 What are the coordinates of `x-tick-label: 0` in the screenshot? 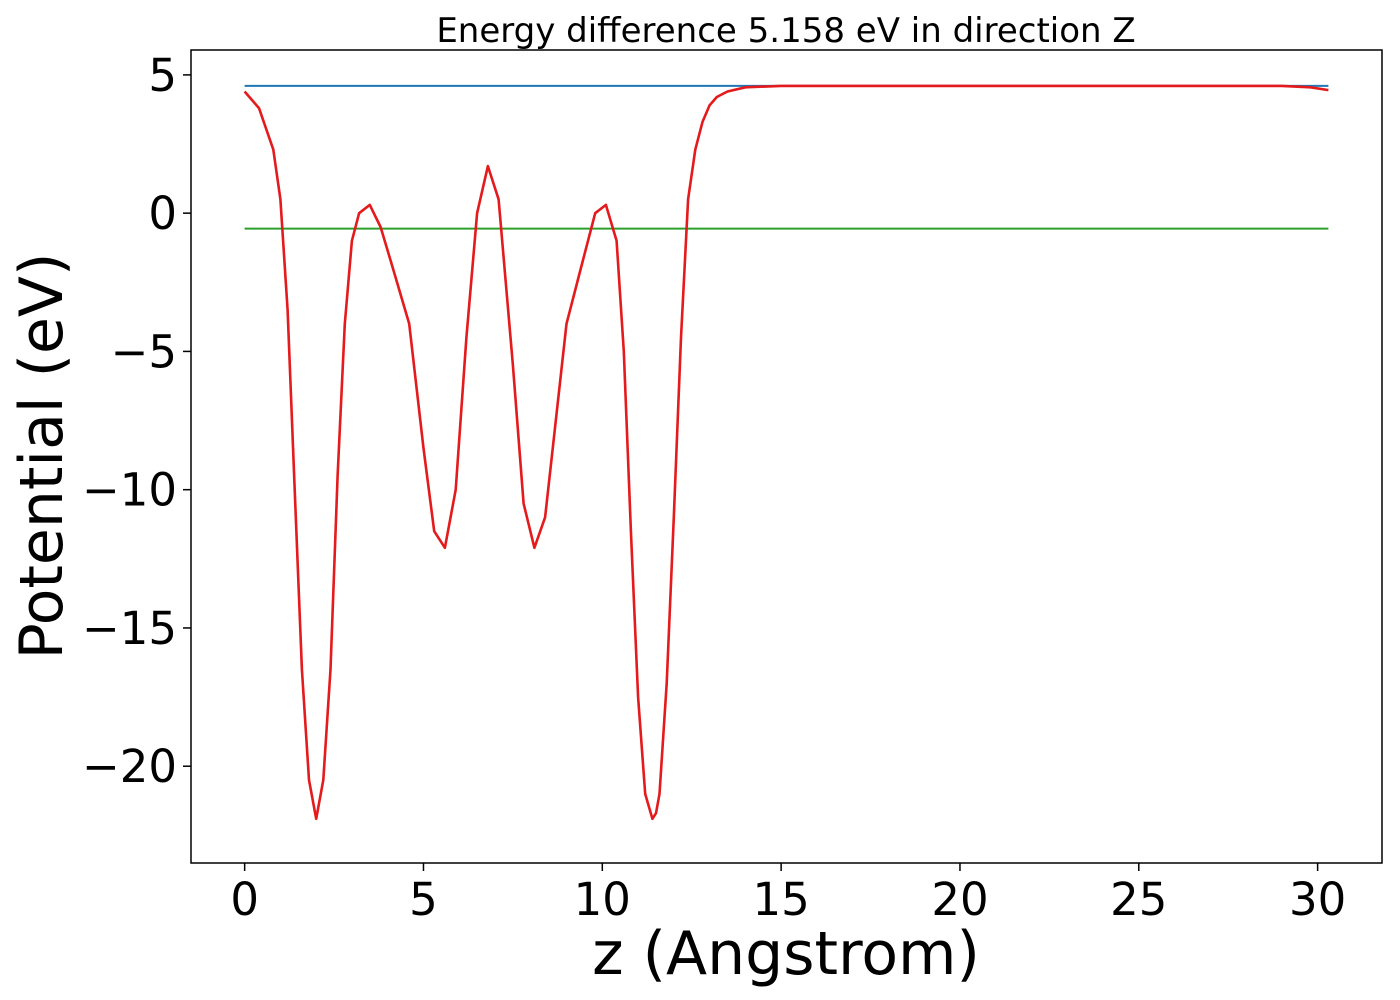 It's located at (244, 899).